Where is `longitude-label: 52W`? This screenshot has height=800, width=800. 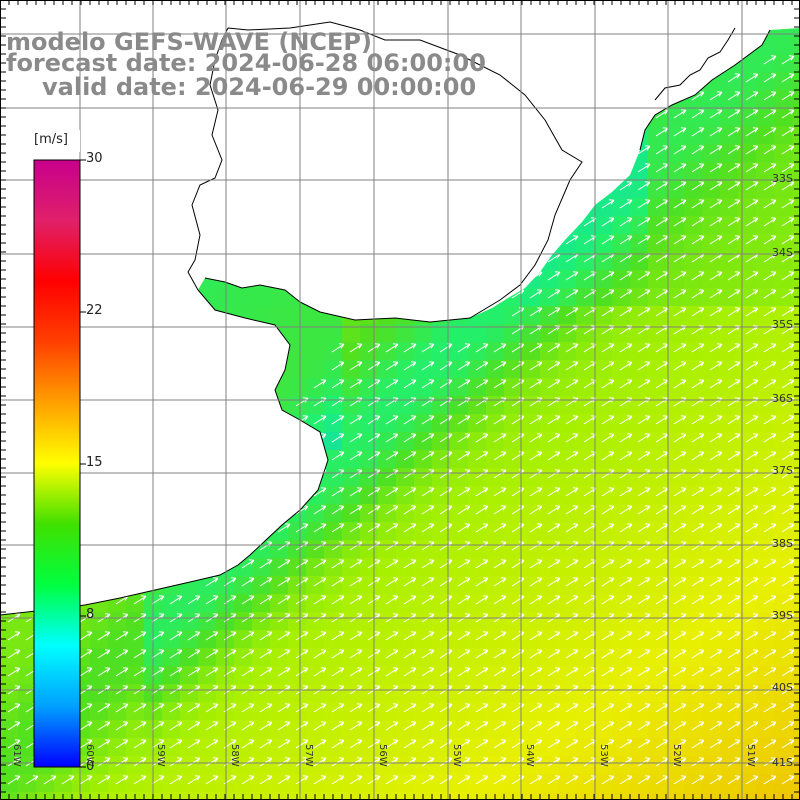
longitude-label: 52W is located at coordinates (676, 755).